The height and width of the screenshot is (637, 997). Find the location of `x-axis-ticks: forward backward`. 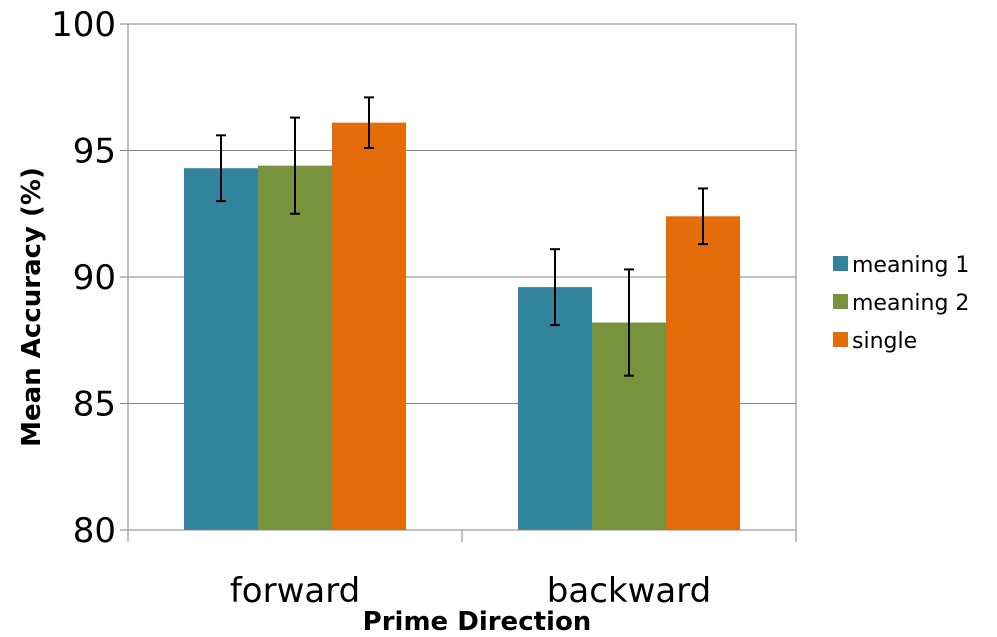

x-axis-ticks: forward backward is located at coordinates (462, 570).